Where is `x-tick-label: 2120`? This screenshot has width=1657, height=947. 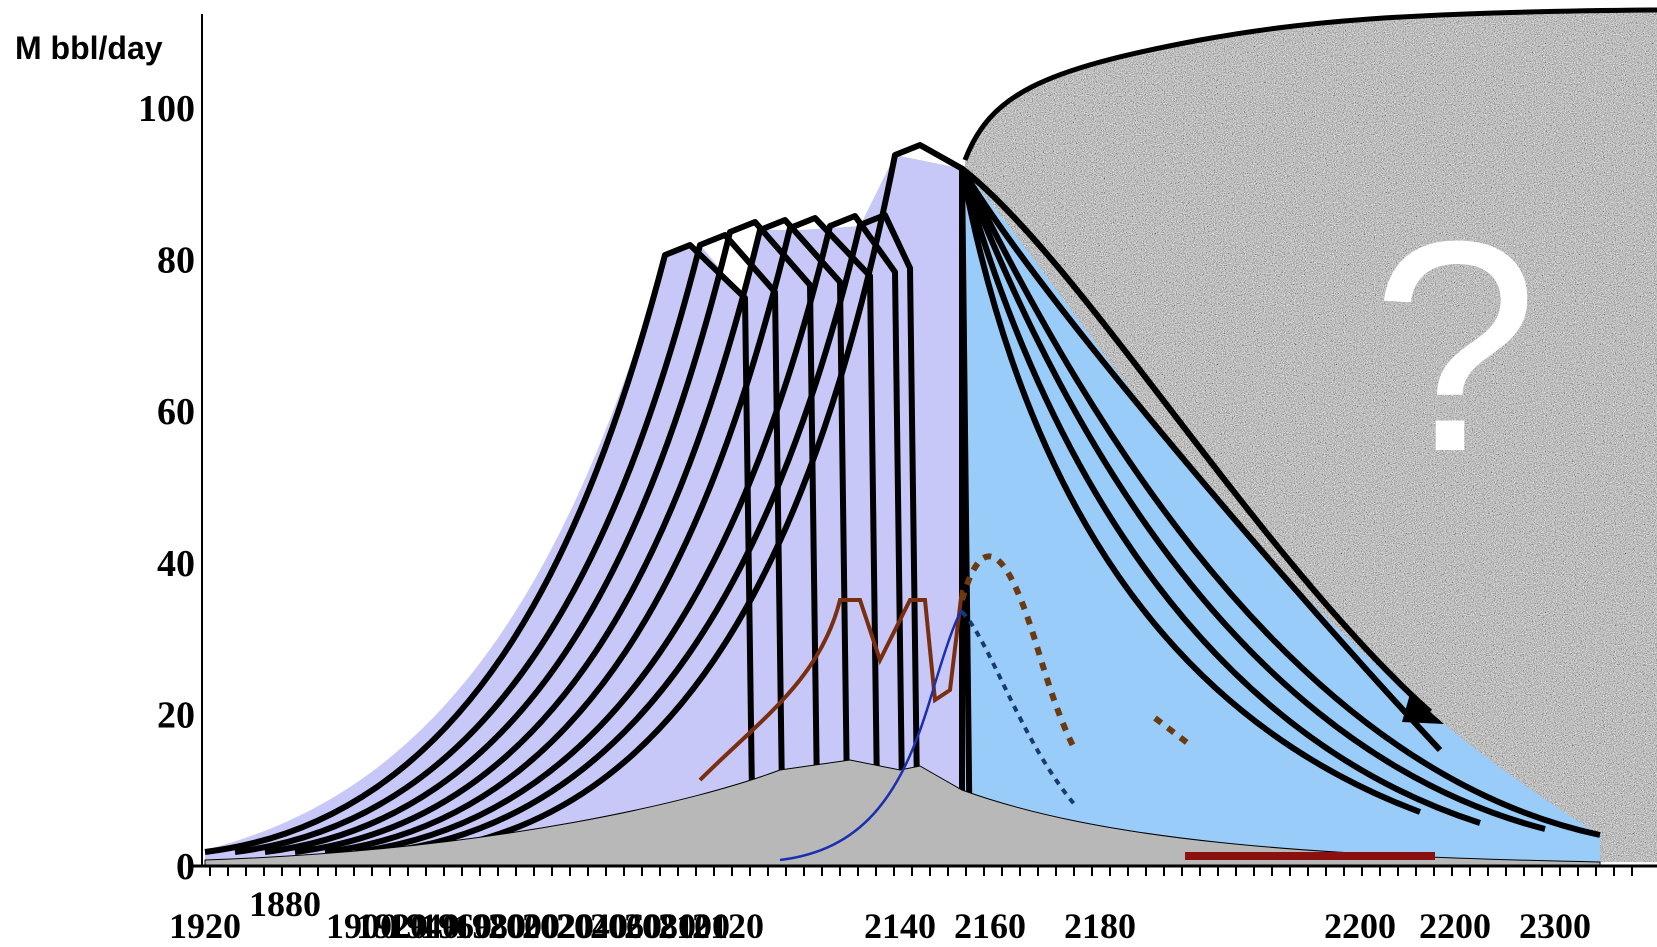
x-tick-label: 2120 is located at coordinates (728, 926).